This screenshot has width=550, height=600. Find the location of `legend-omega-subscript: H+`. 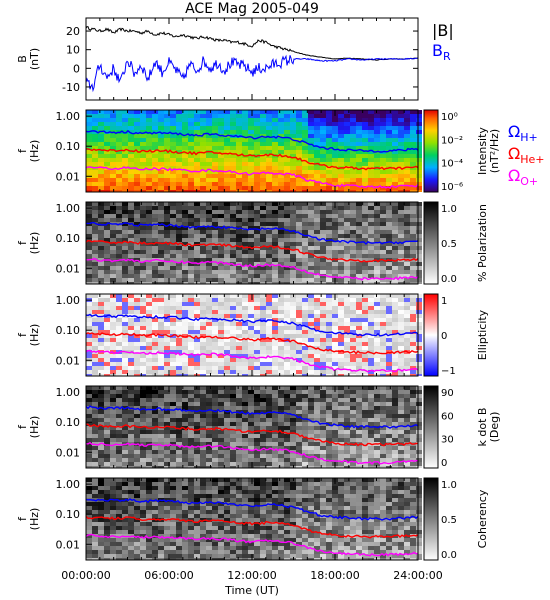

legend-omega-subscript: H+ is located at coordinates (529, 137).